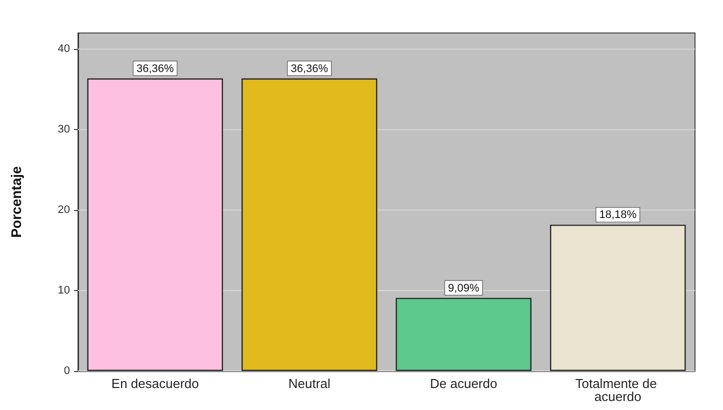  What do you see at coordinates (309, 383) in the screenshot?
I see `x-tick-label: Neutral` at bounding box center [309, 383].